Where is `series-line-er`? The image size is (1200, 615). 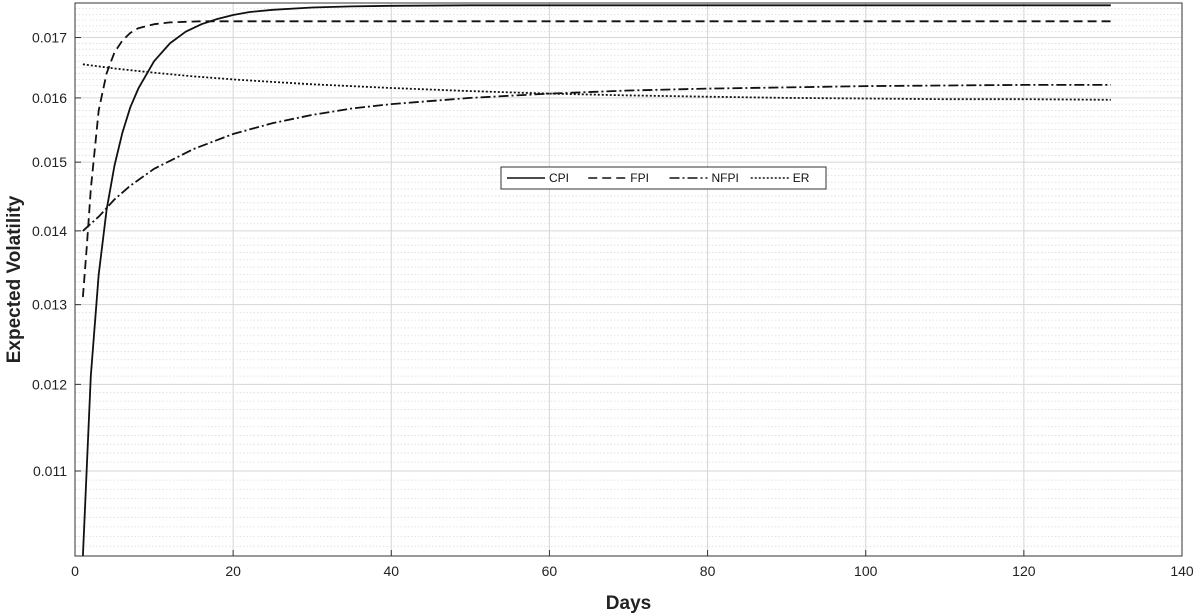 series-line-er is located at coordinates (596, 82).